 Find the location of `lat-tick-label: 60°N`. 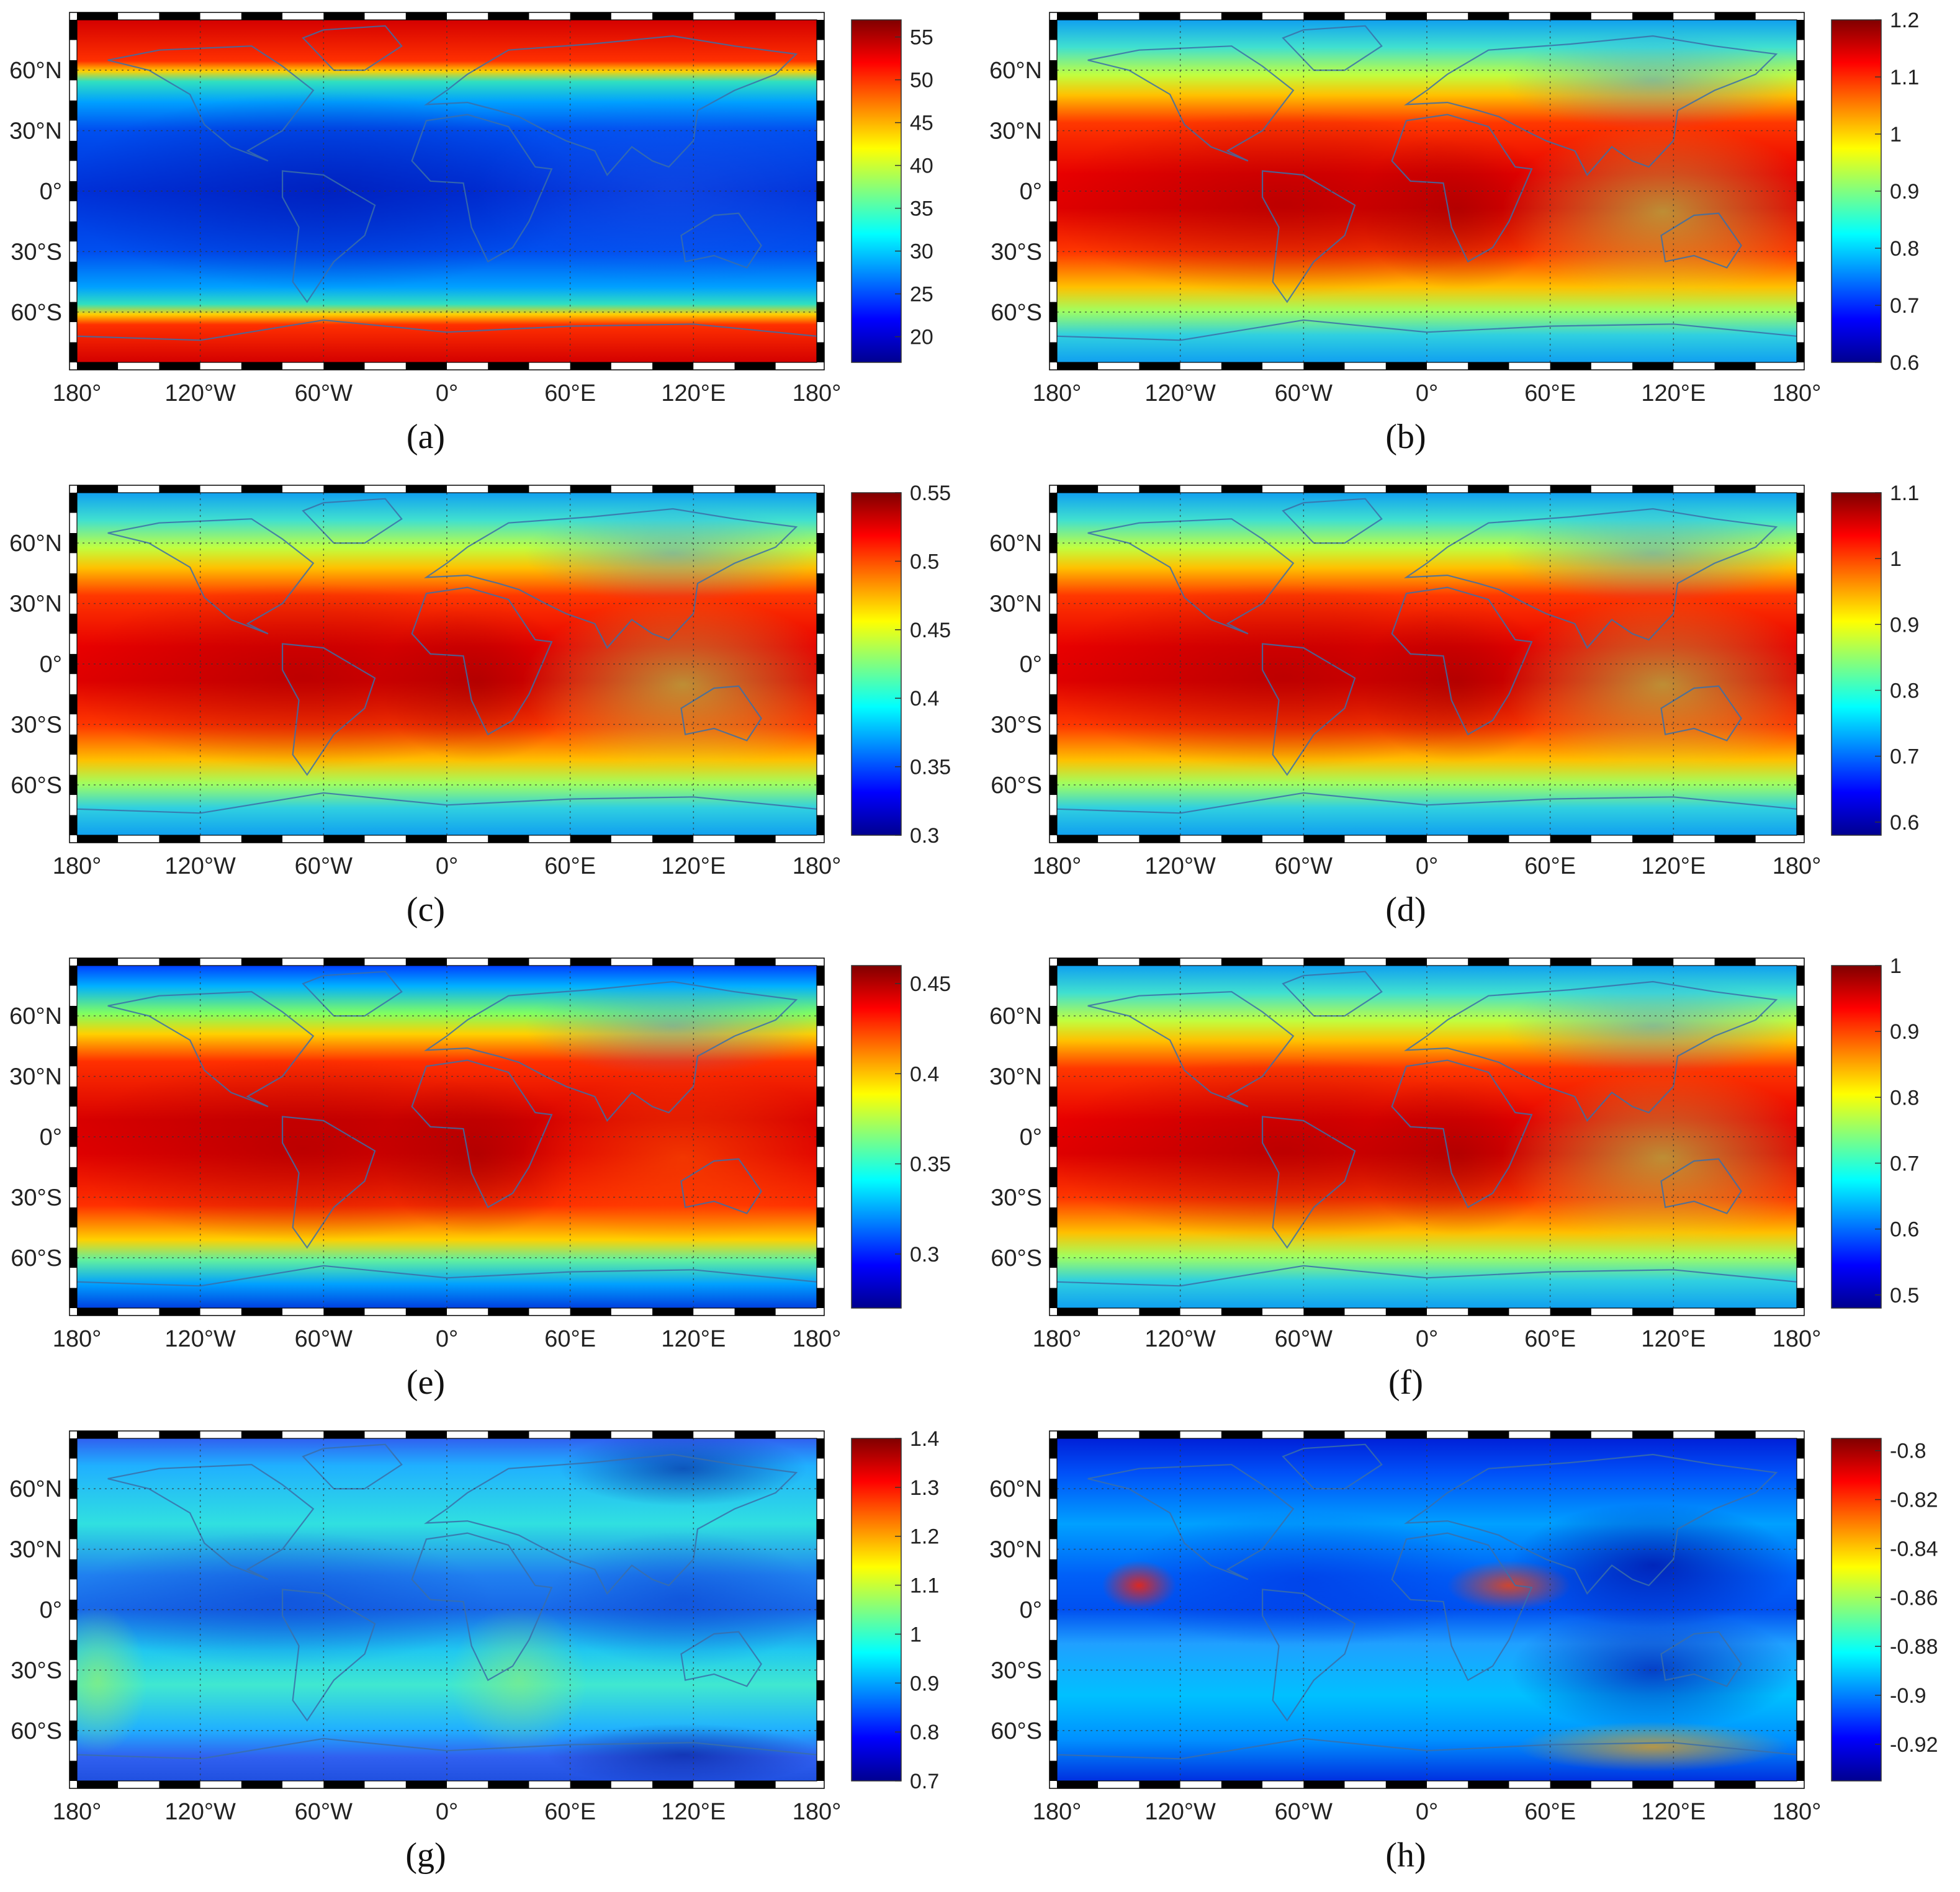

lat-tick-label: 60°N is located at coordinates (1015, 71).